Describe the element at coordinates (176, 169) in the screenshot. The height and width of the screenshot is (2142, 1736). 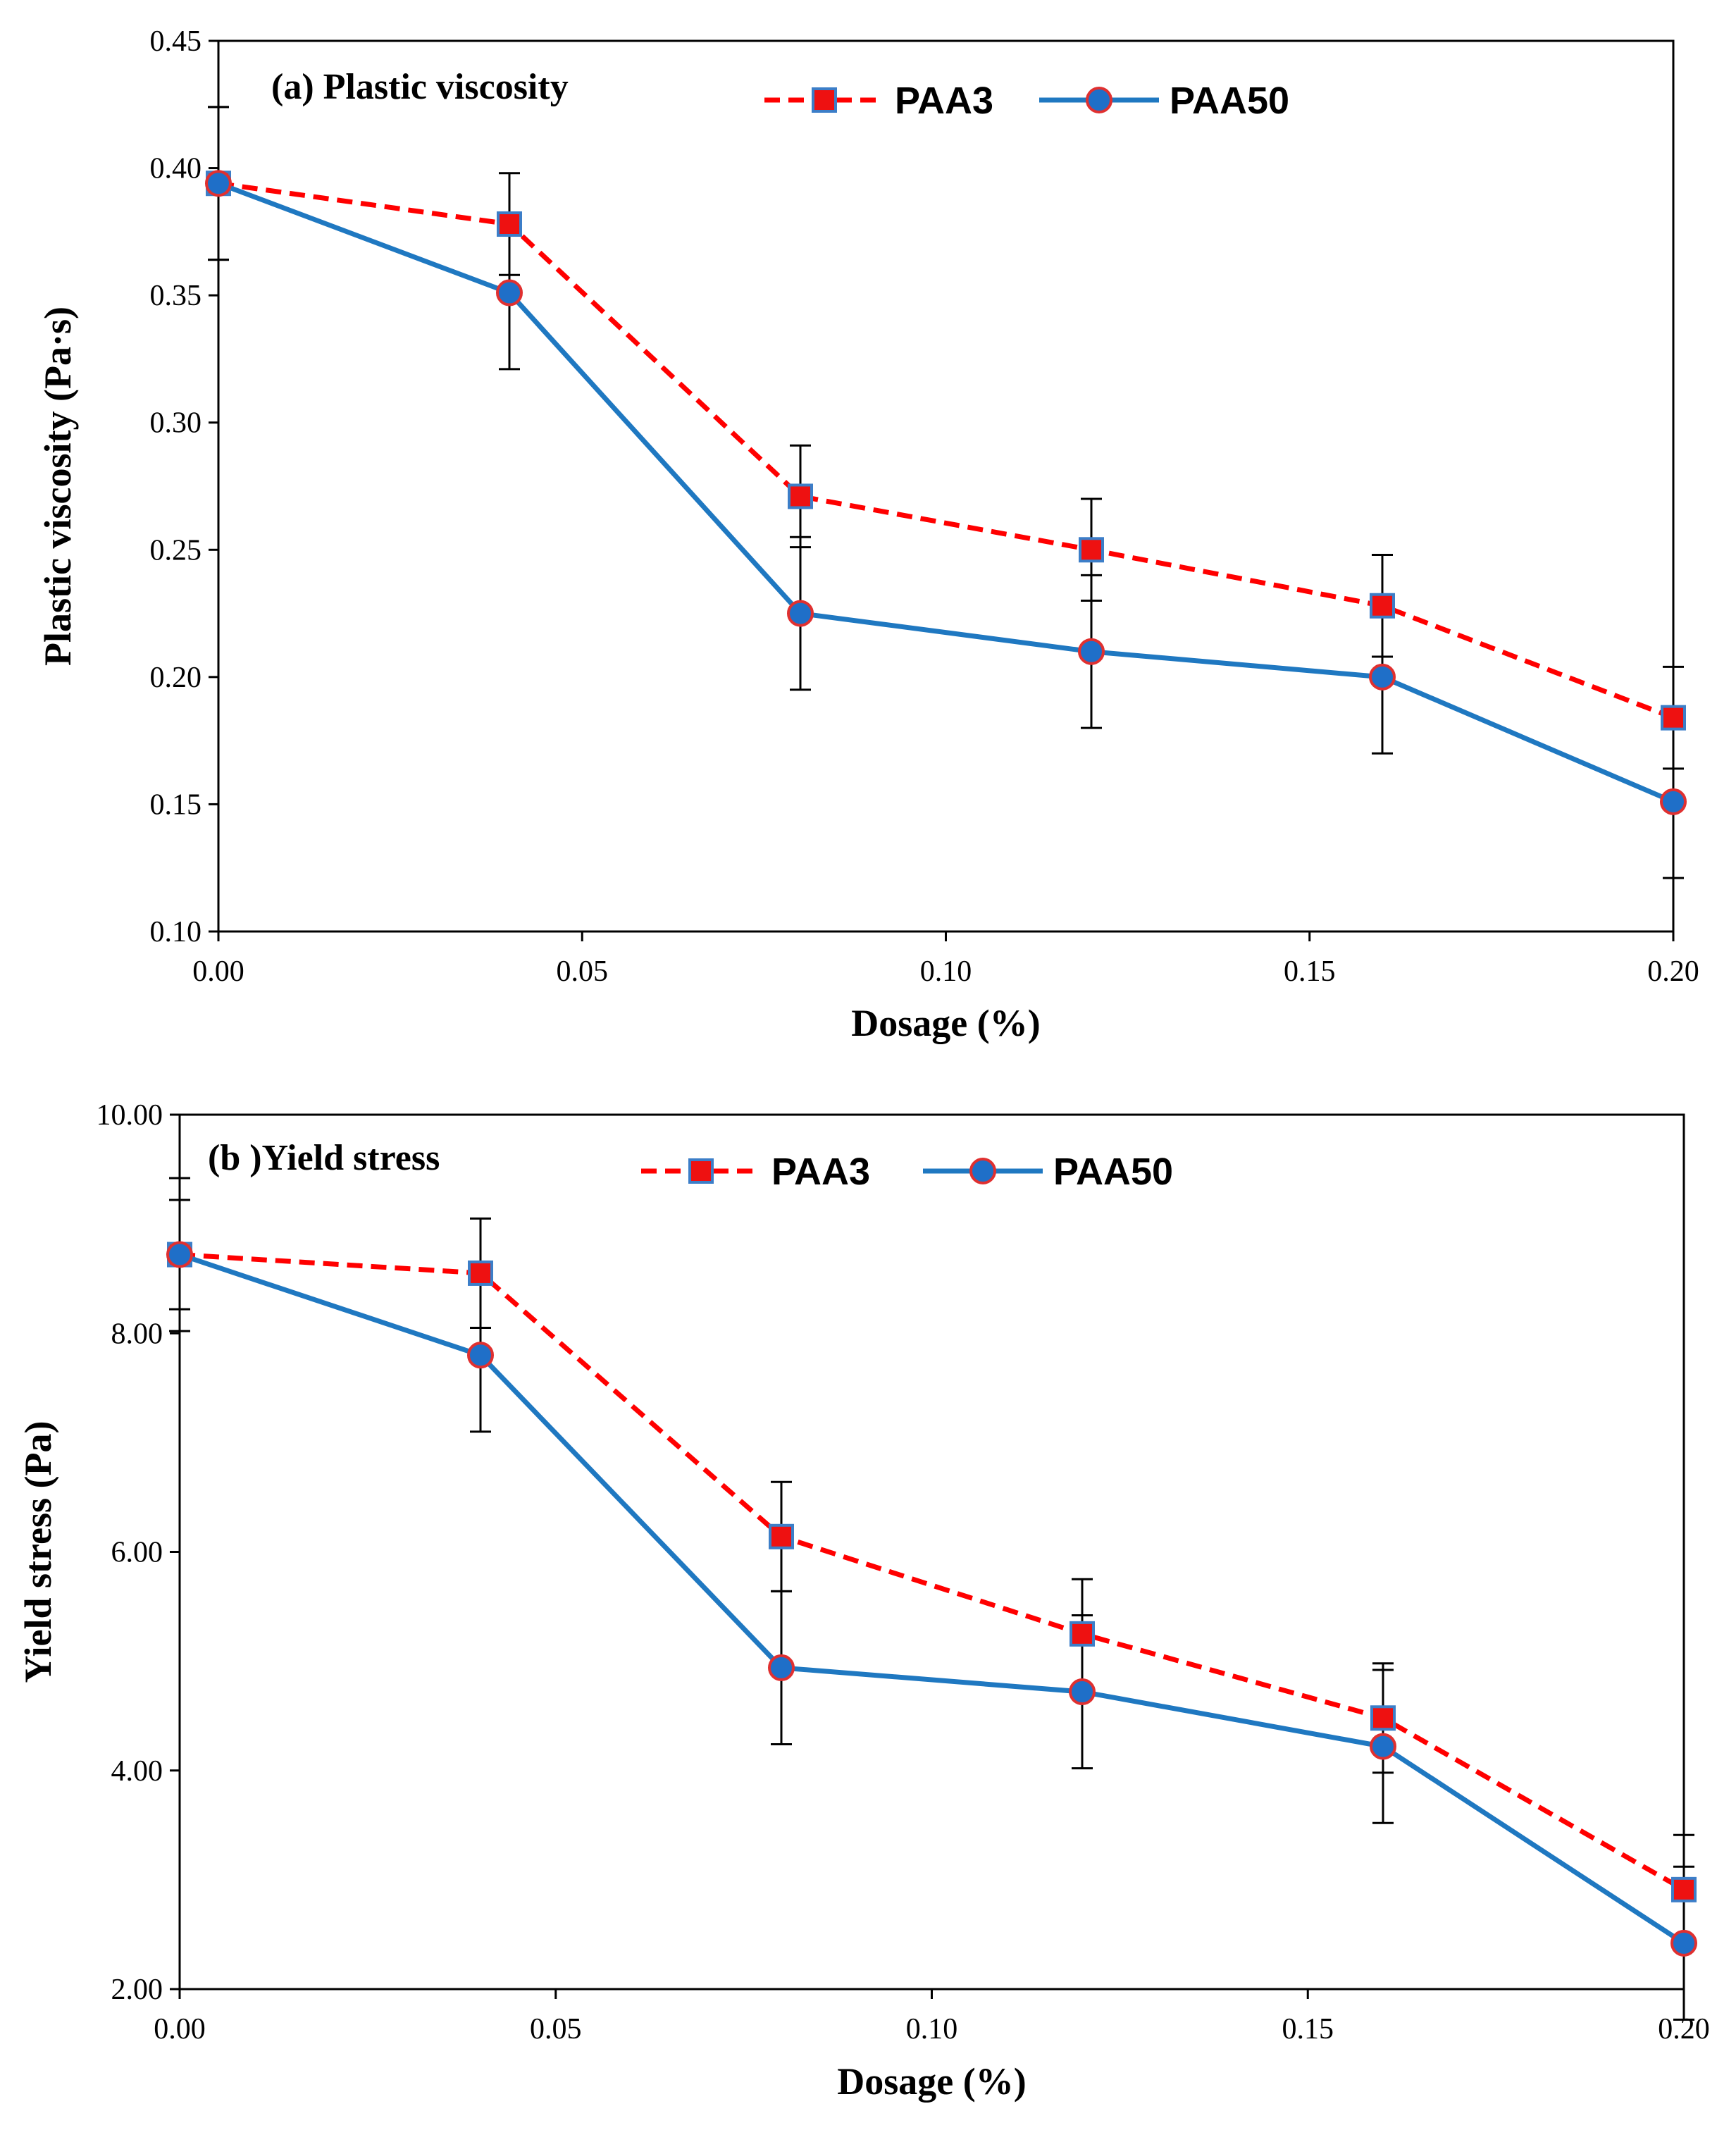
I see `y-tick-label: 0.40` at that location.